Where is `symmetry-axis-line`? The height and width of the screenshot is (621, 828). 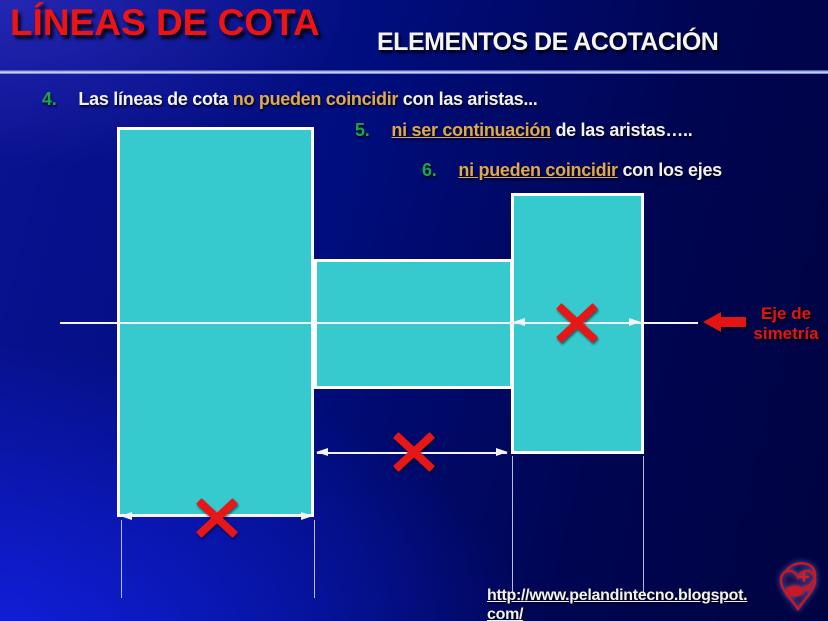 symmetry-axis-line is located at coordinates (379, 323).